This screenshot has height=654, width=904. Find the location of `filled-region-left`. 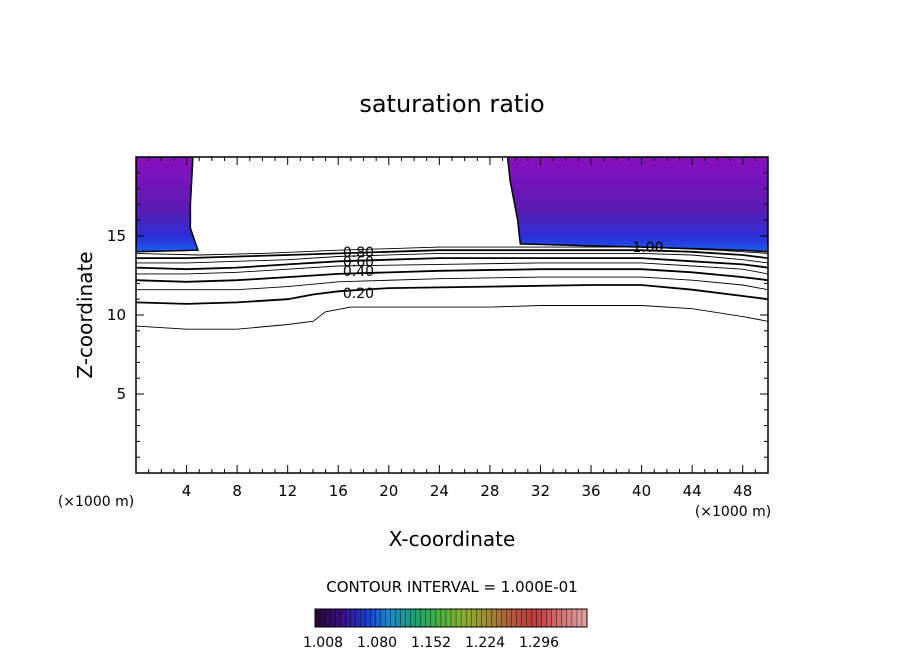

filled-region-left is located at coordinates (167, 205).